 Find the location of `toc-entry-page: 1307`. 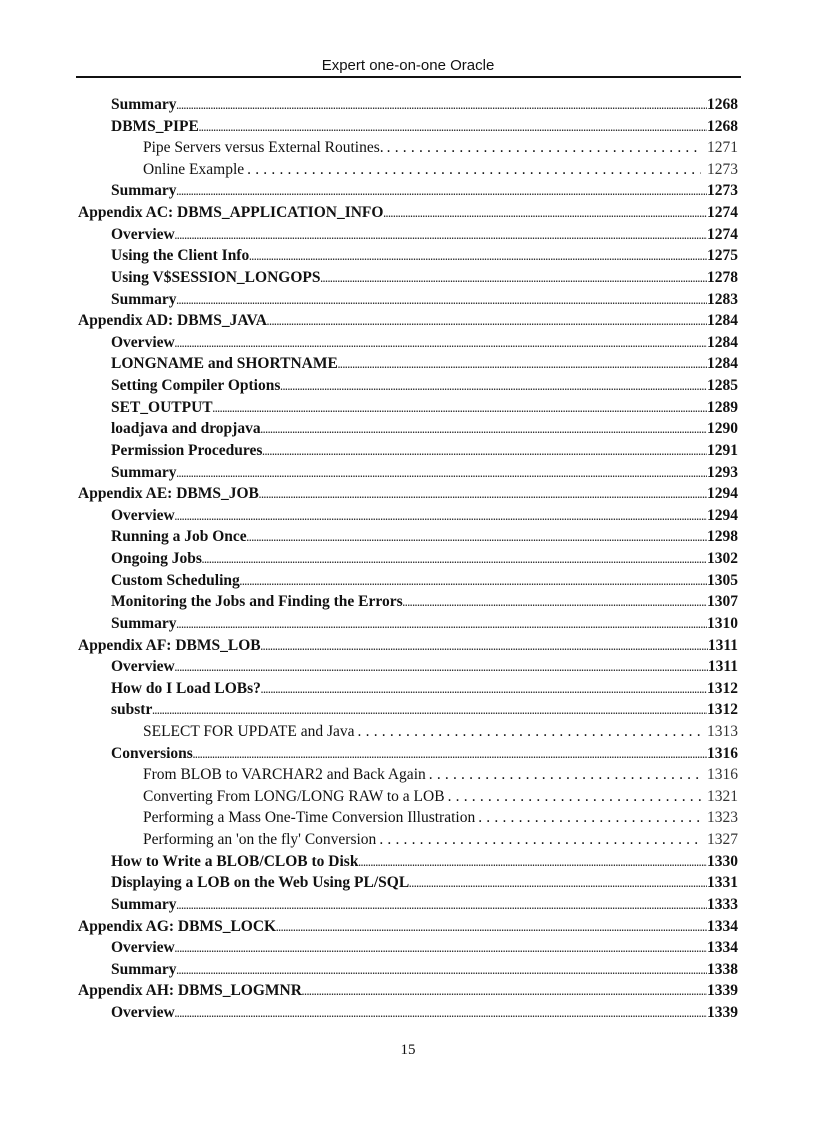

toc-entry-page: 1307 is located at coordinates (722, 602).